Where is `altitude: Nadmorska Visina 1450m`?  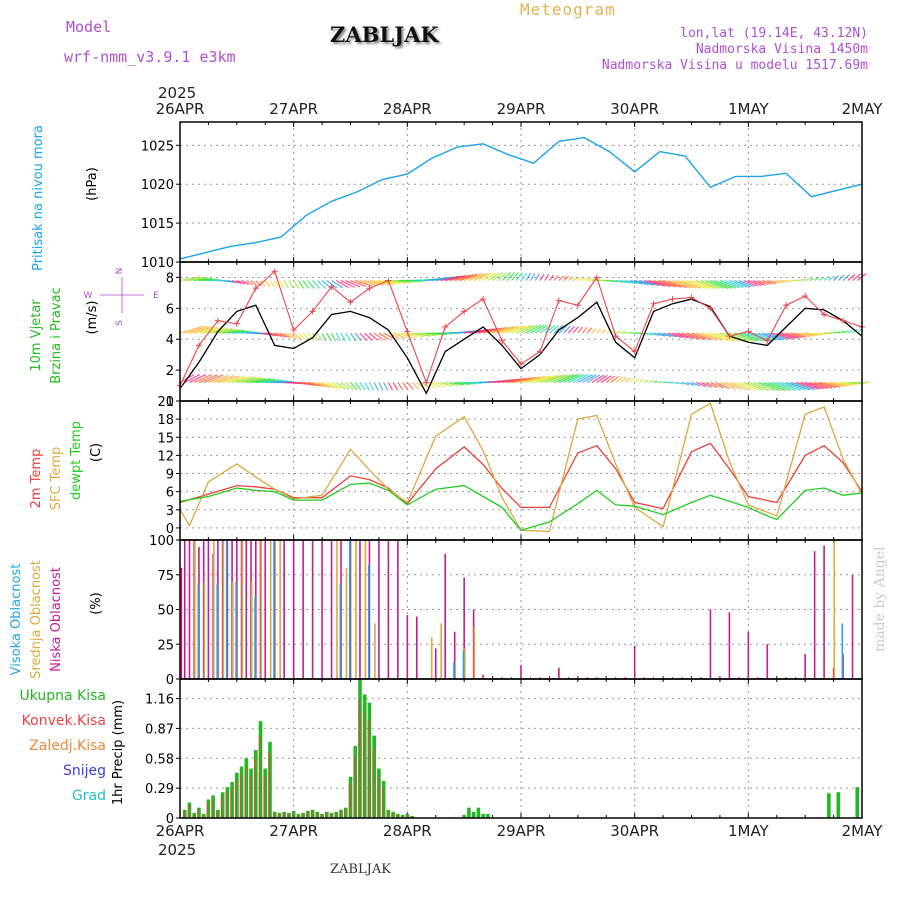 altitude: Nadmorska Visina 1450m is located at coordinates (781, 49).